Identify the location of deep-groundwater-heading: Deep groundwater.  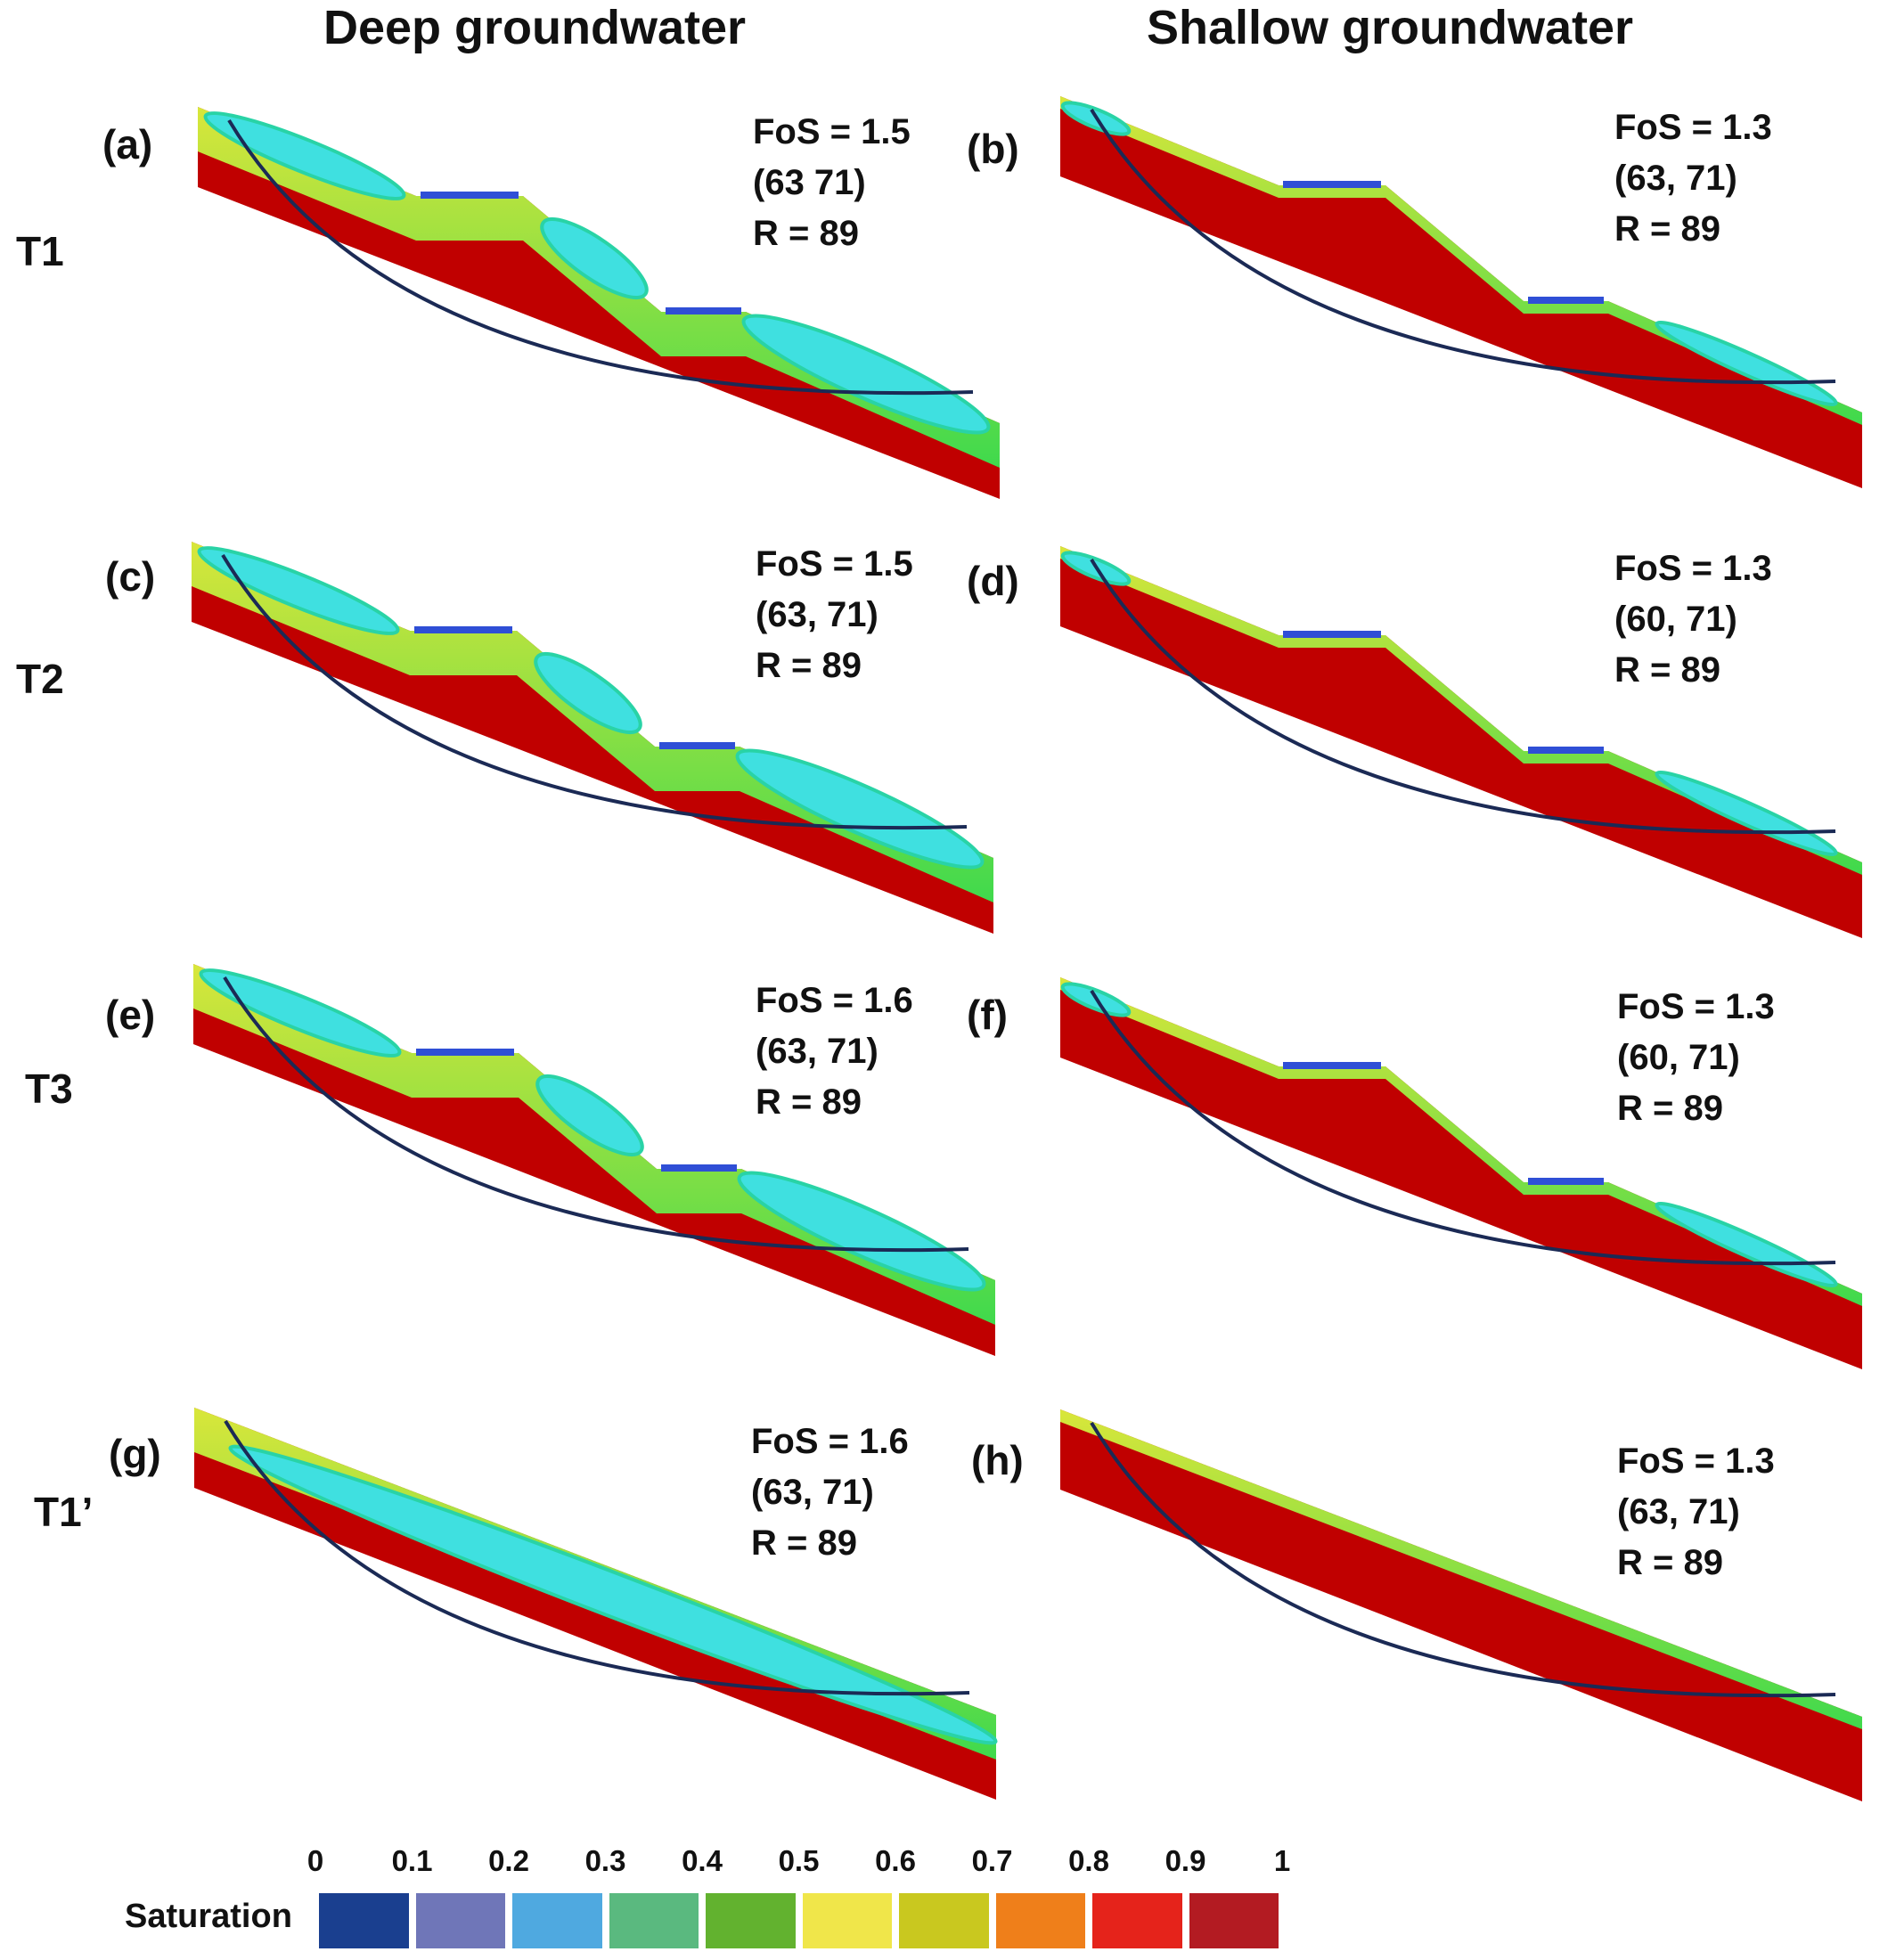
(535, 27).